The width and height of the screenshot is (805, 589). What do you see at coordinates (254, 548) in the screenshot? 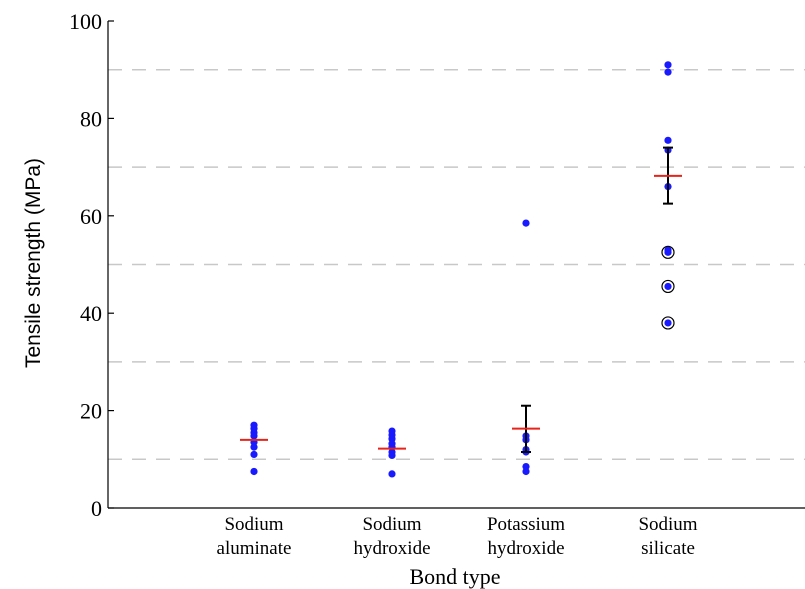
I see `category-label: aluminate` at bounding box center [254, 548].